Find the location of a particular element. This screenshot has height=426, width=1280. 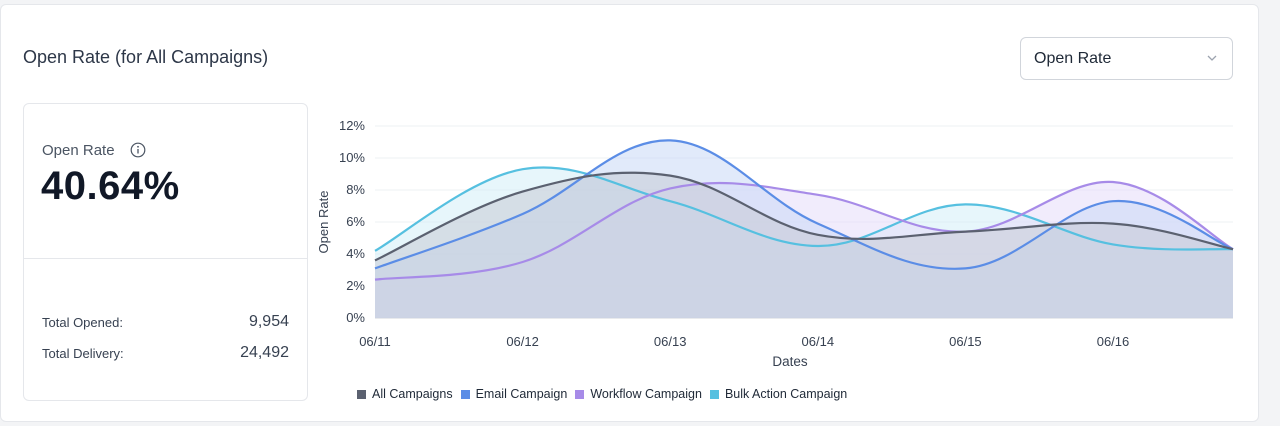

series-line-bulk-action-campaign is located at coordinates (804, 209).